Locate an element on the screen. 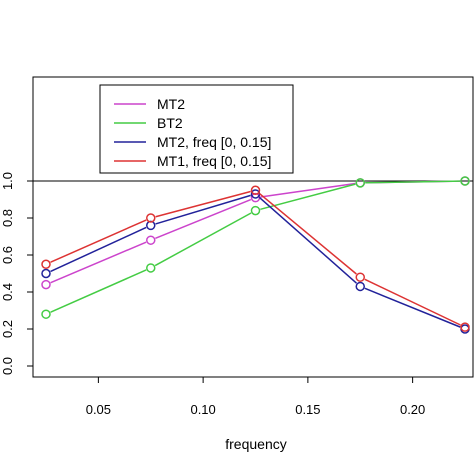  legend-item: BT2 is located at coordinates (148, 123).